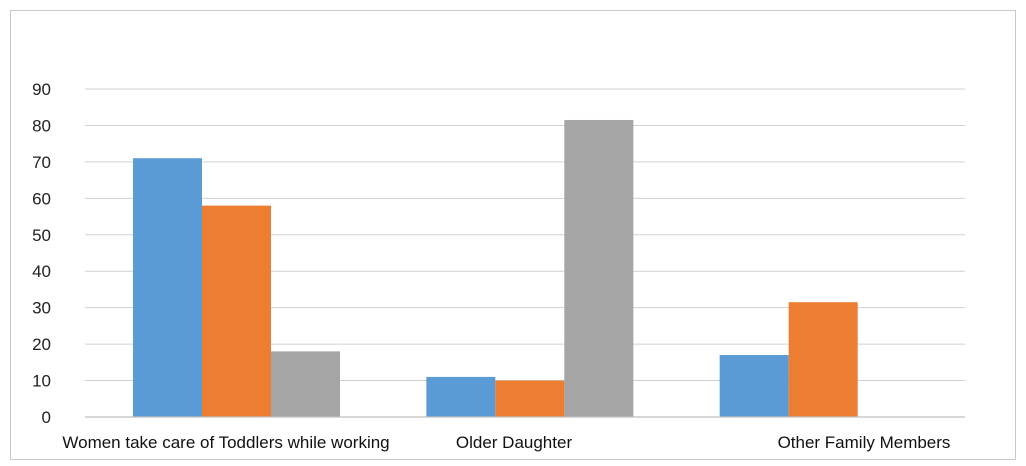 This screenshot has width=1026, height=466. What do you see at coordinates (41, 381) in the screenshot?
I see `y-tick-label: 10` at bounding box center [41, 381].